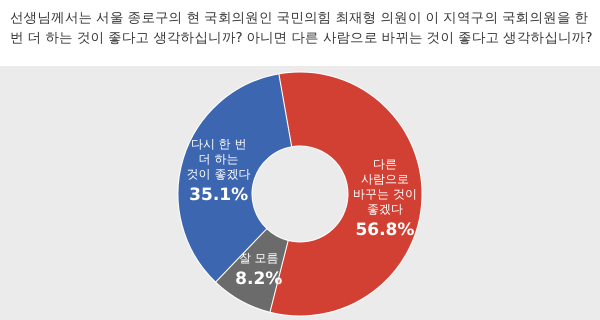 This screenshot has width=600, height=320. I want to click on data-label: 56.8%, so click(384, 230).